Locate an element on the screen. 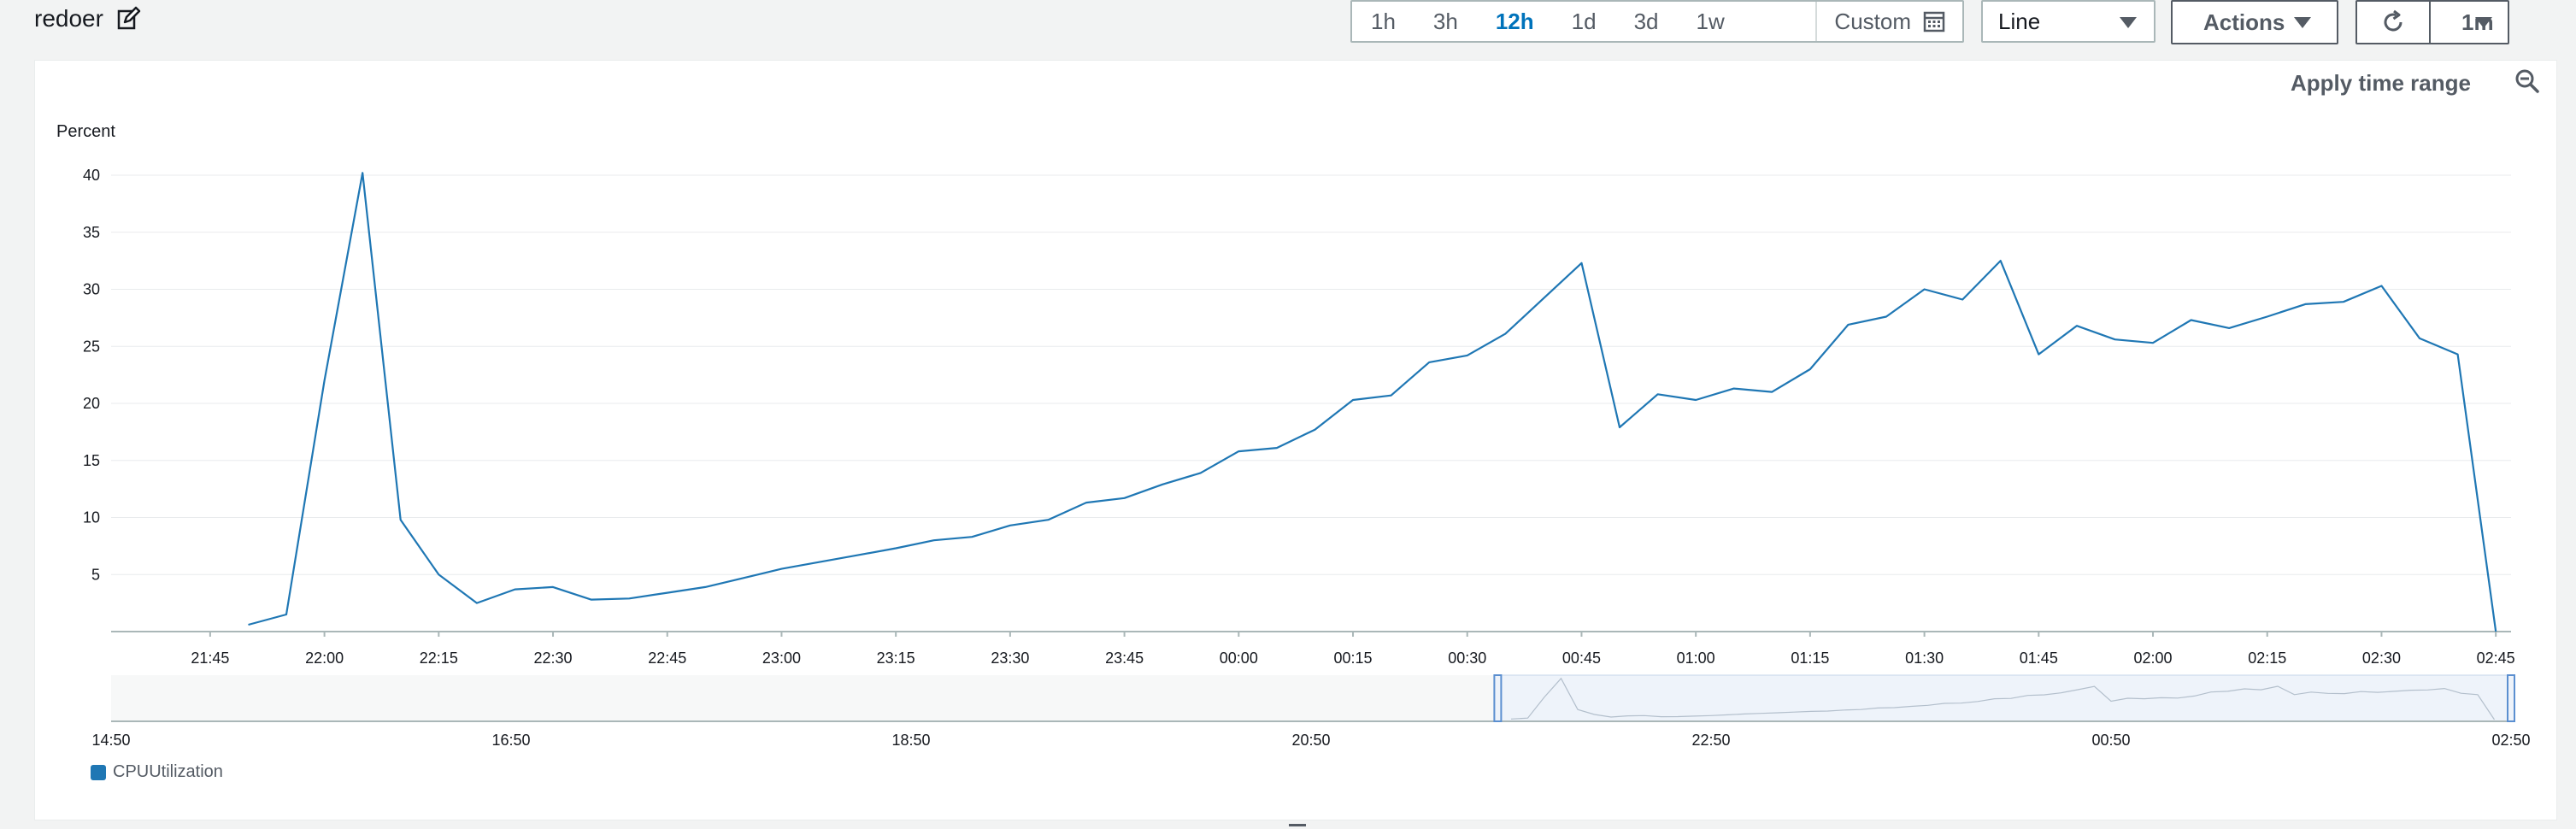 The height and width of the screenshot is (829, 2576). actions-label: Actions is located at coordinates (2244, 22).